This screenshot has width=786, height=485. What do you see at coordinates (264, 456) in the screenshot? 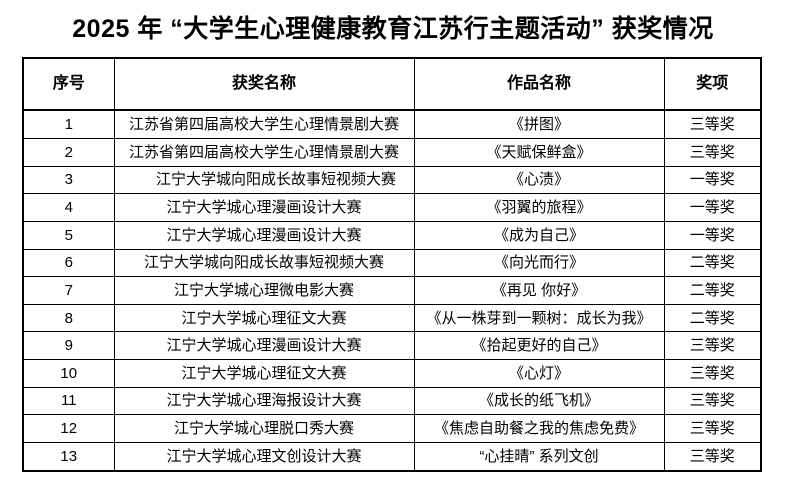
I see `cell-award-name: 江宁大学城心理文创设计大赛` at bounding box center [264, 456].